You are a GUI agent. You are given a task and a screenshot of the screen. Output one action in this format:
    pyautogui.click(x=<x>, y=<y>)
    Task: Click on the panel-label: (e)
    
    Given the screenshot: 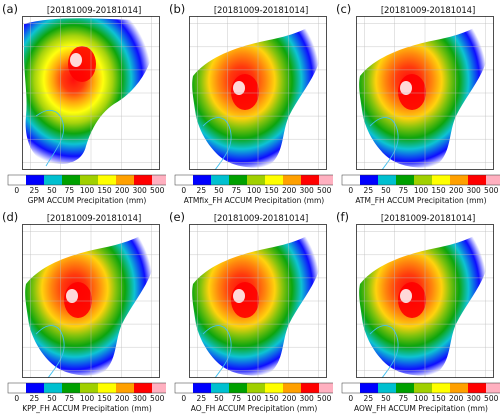 What is the action you would take?
    pyautogui.click(x=177, y=217)
    